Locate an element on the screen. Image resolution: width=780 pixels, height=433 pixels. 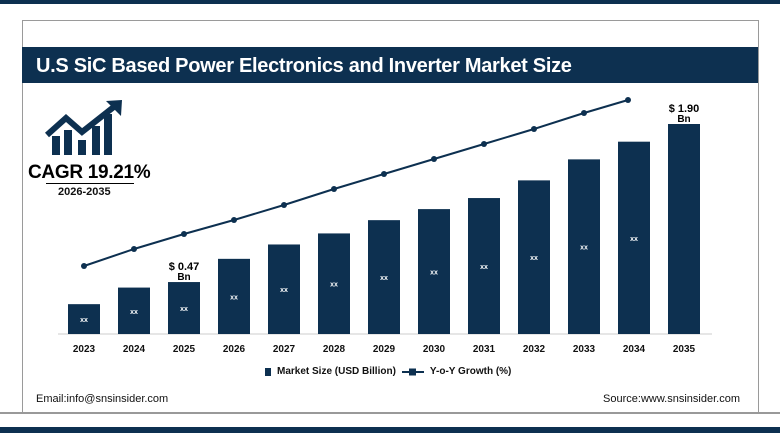
bar-2034 is located at coordinates (634, 237).